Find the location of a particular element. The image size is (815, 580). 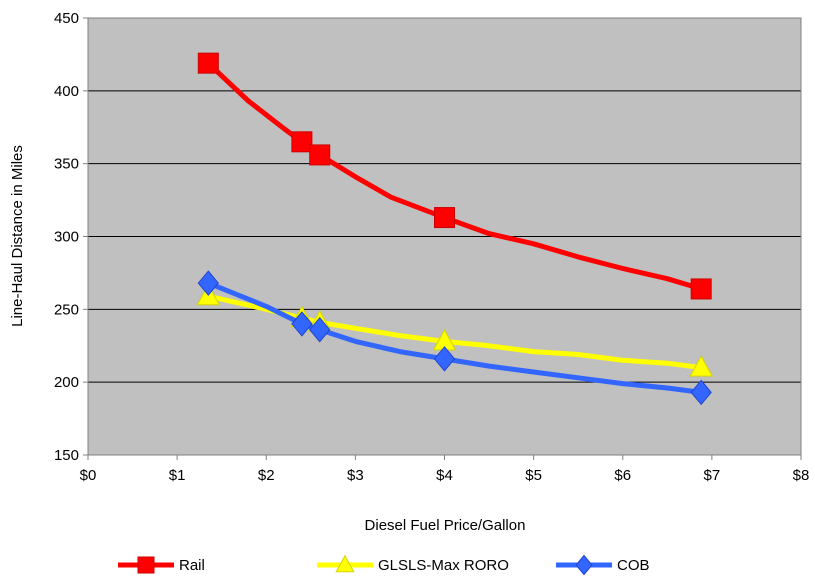

y-tick-label: 300 is located at coordinates (66, 237).